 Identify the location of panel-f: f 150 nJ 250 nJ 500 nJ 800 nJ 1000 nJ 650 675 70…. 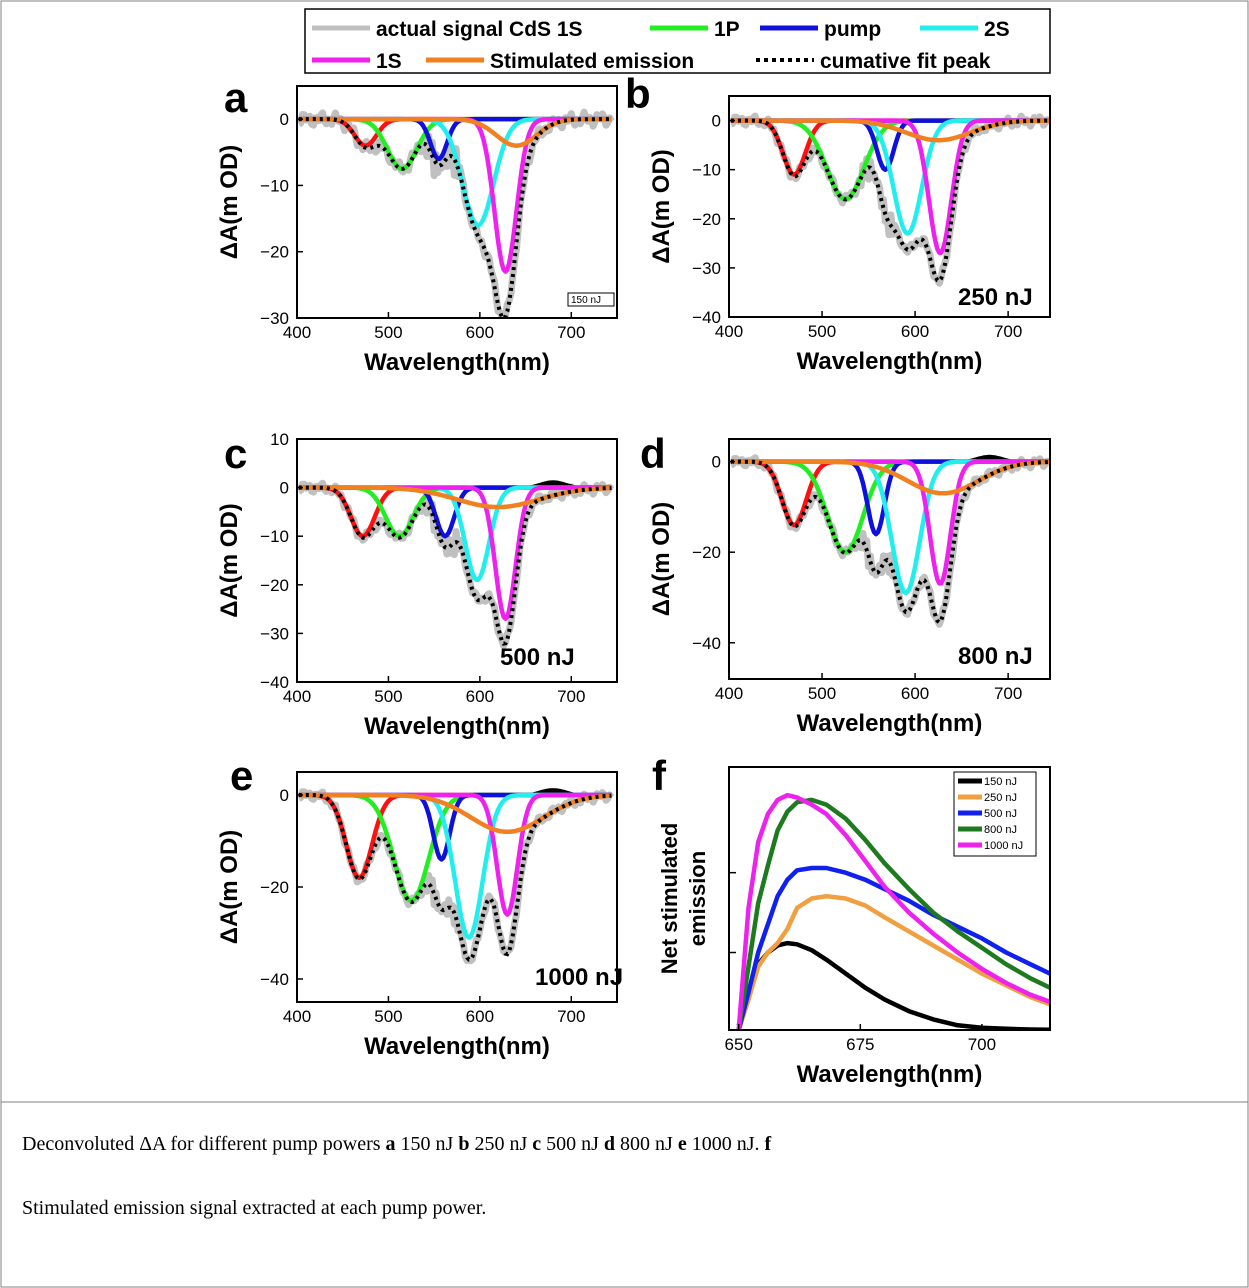
(851, 920).